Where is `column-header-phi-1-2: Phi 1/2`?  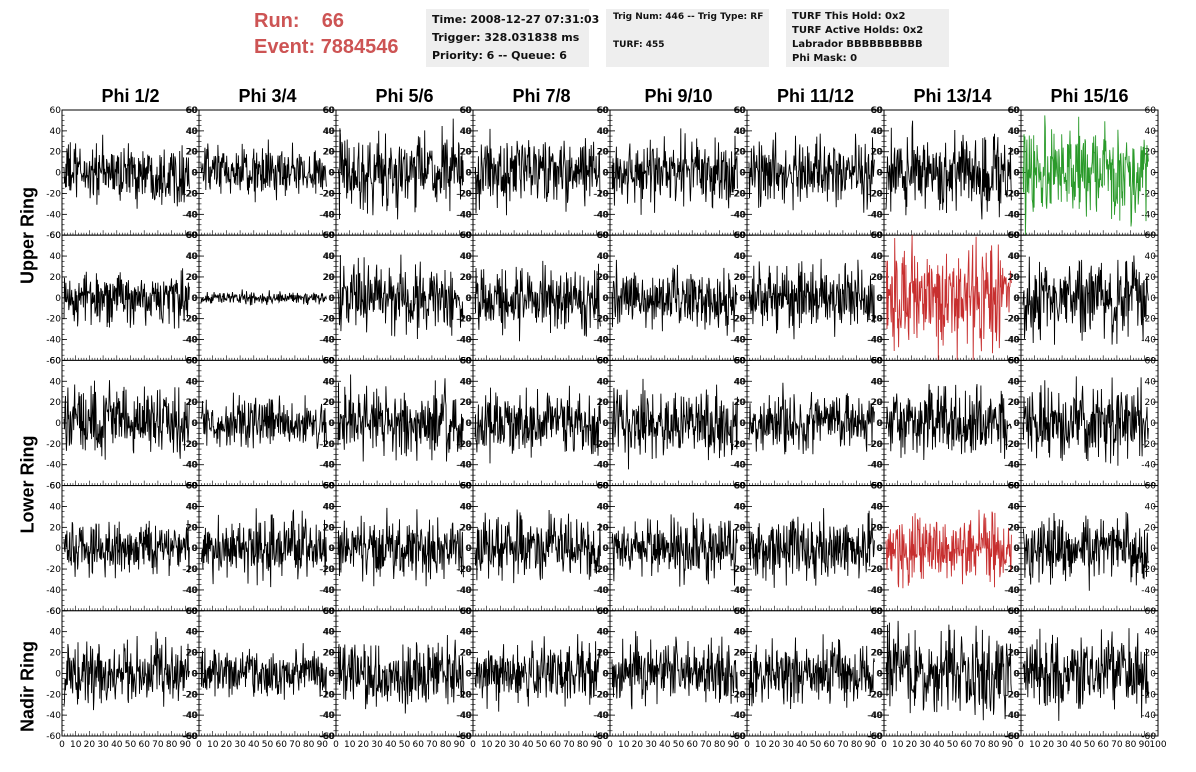
column-header-phi-1-2: Phi 1/2 is located at coordinates (130, 96).